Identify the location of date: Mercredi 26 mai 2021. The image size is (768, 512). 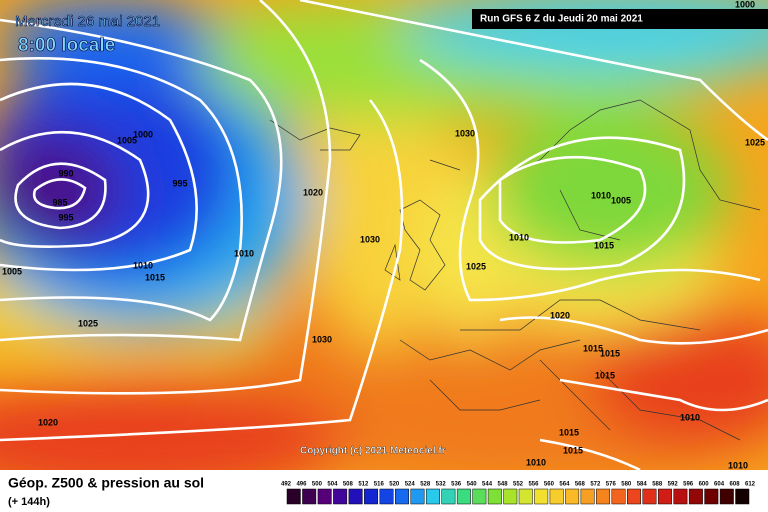
(87, 21).